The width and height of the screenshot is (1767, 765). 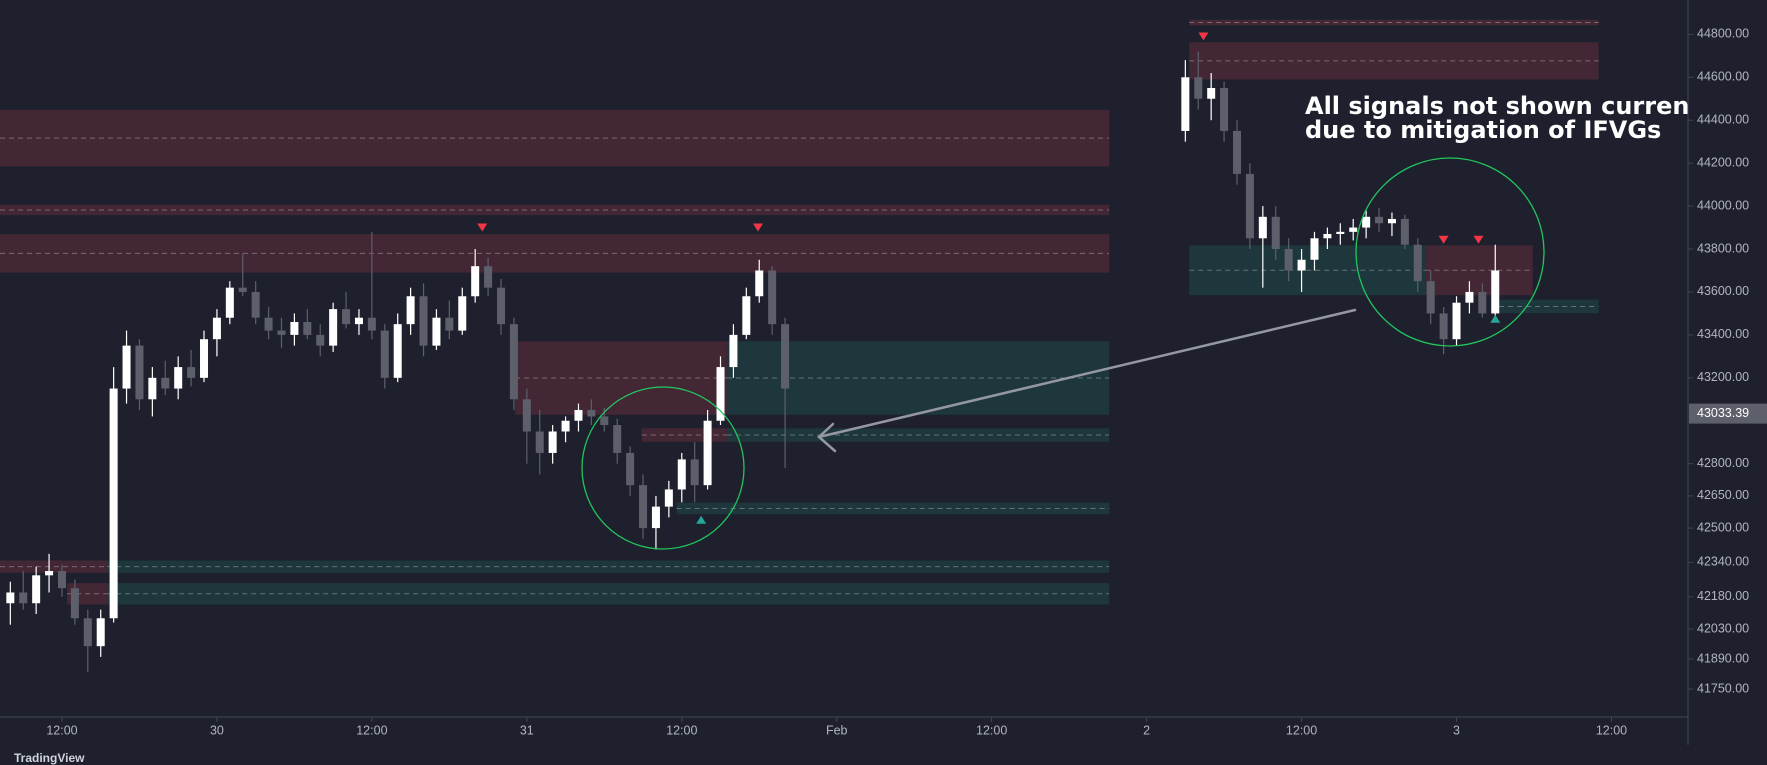 What do you see at coordinates (1723, 628) in the screenshot?
I see `y-tick-label: 42030.00` at bounding box center [1723, 628].